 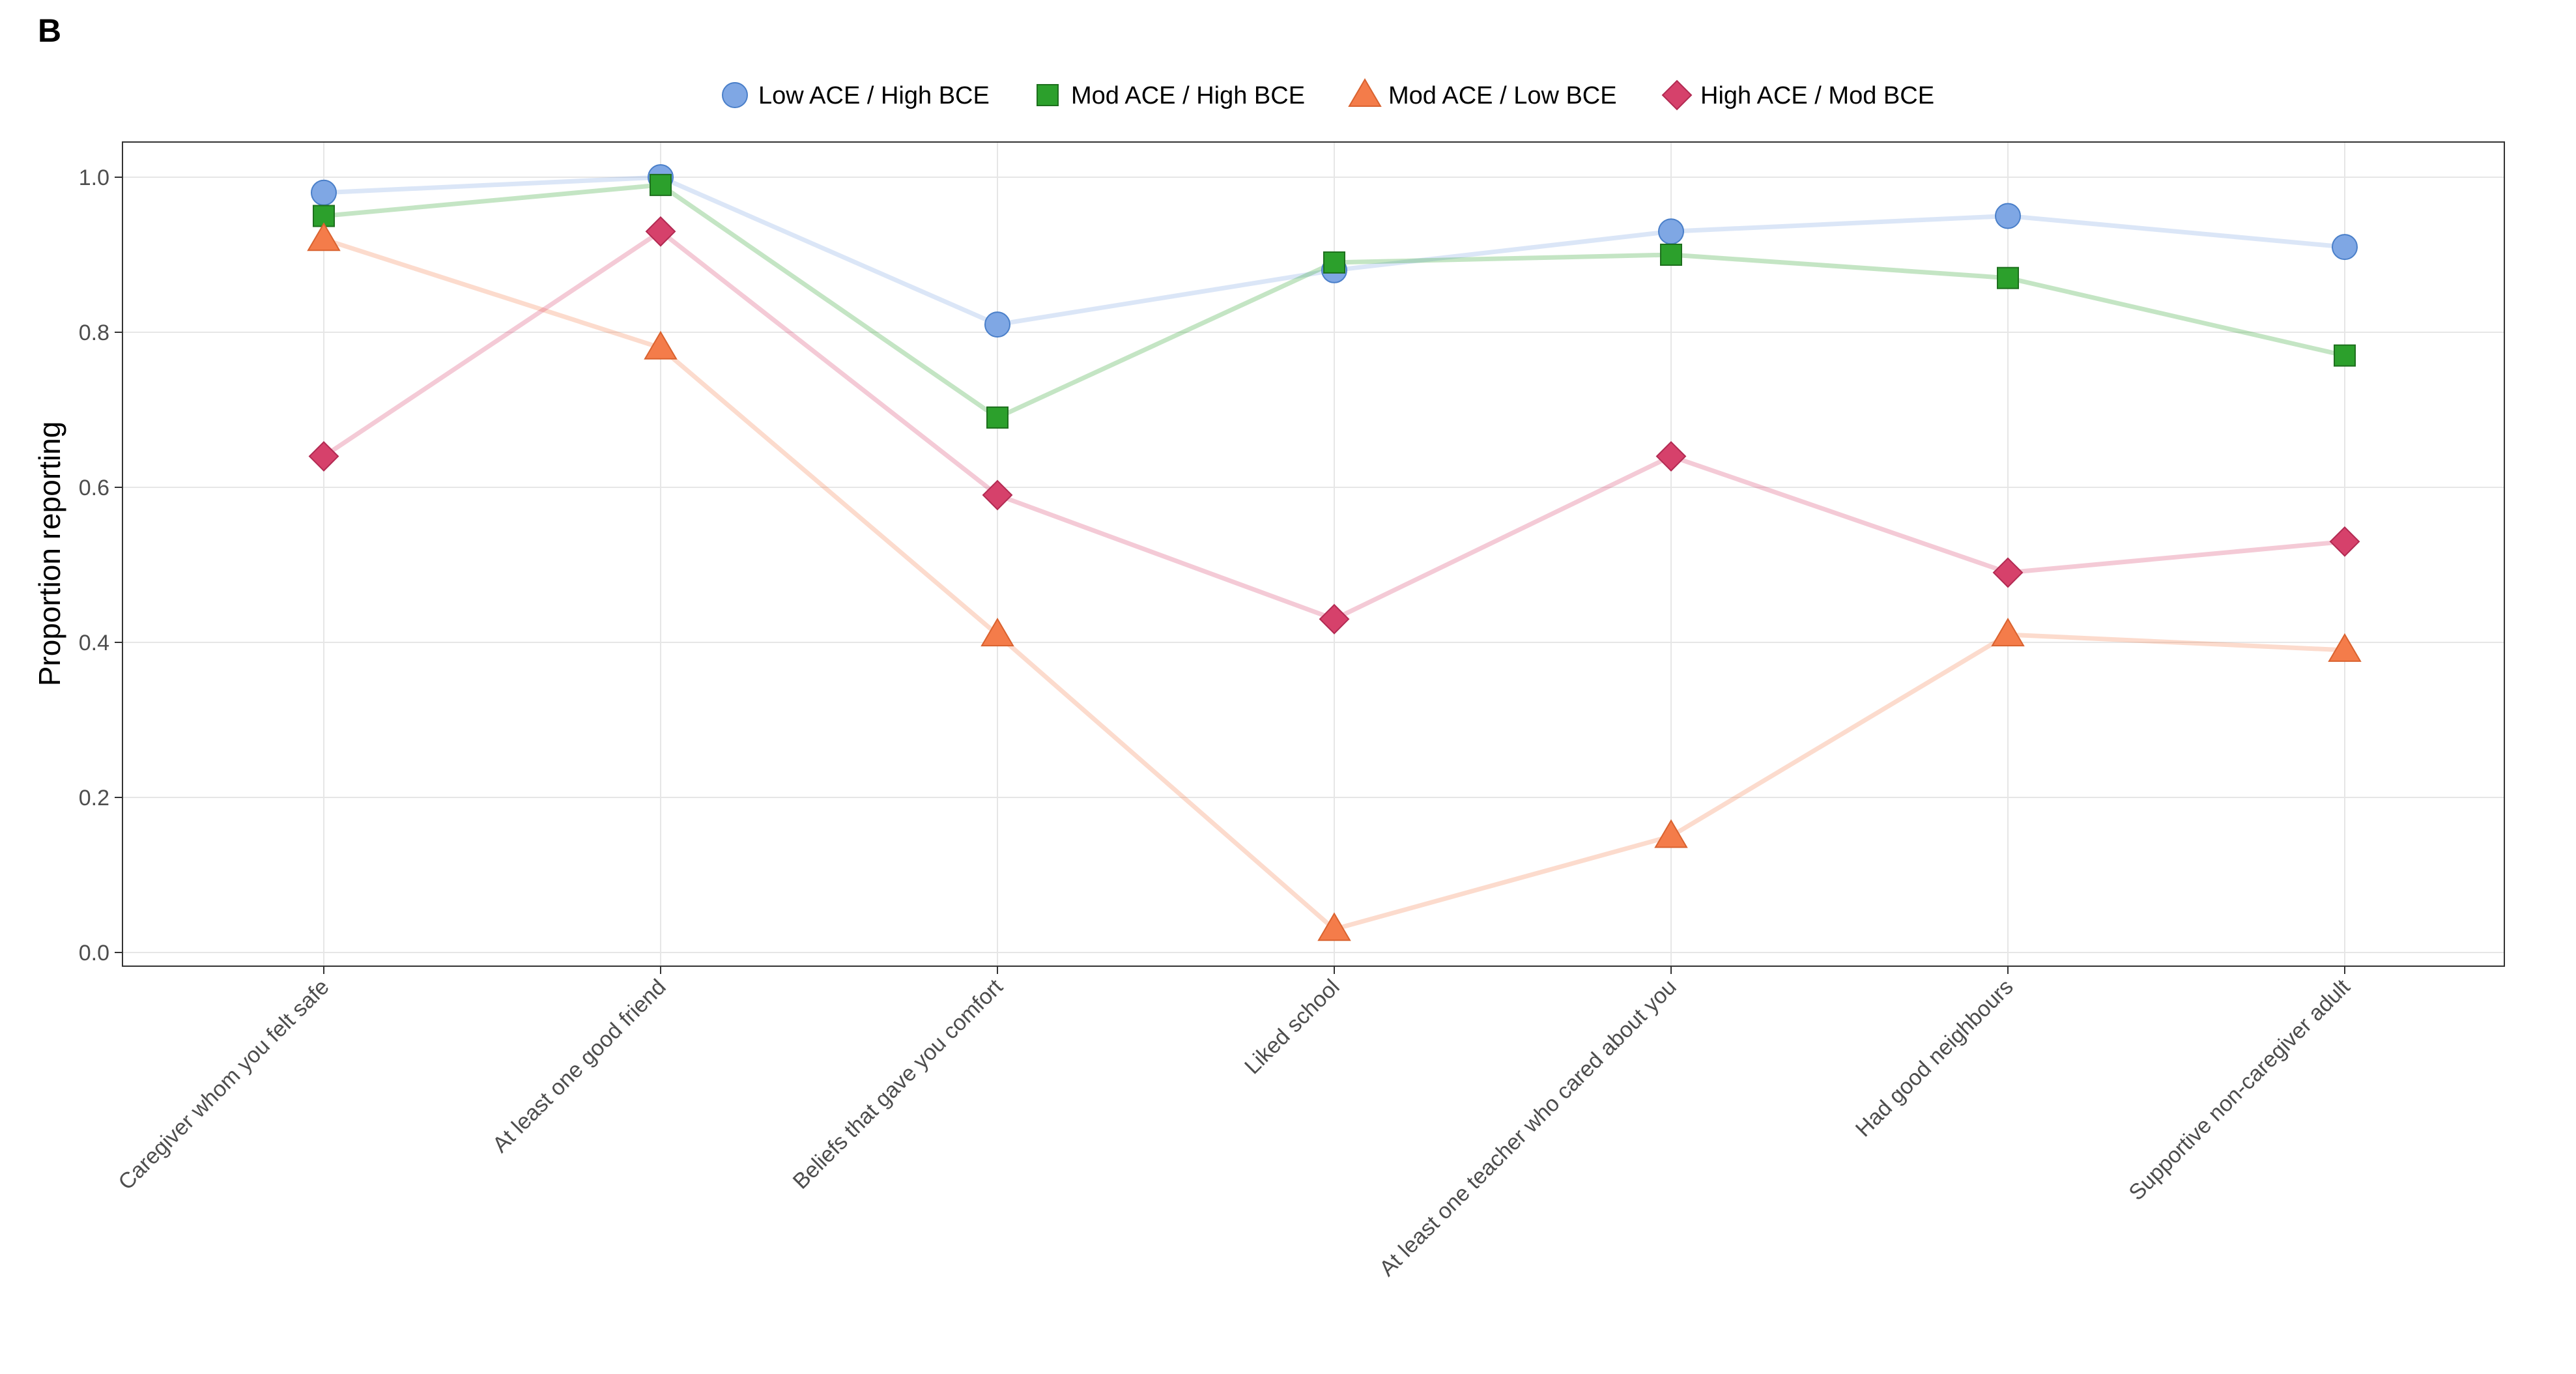 I want to click on point-mod-ace-low-bce-supportive-non-caregiver-adult, so click(x=2345, y=648).